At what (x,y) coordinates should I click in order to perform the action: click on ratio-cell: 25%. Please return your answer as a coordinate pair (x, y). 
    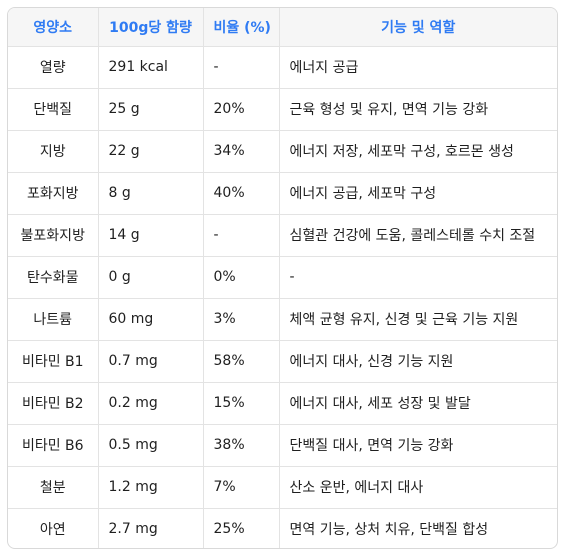
    Looking at the image, I should click on (241, 528).